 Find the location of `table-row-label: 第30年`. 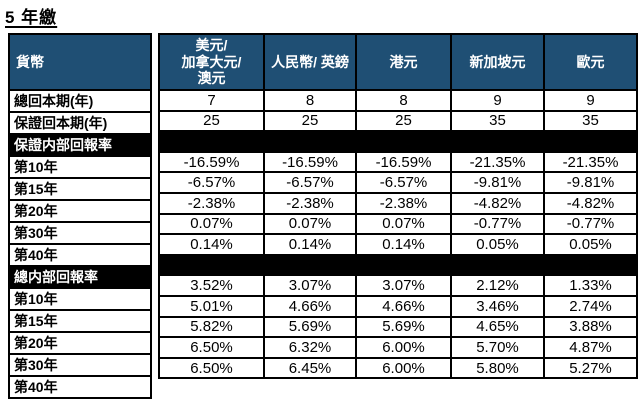

table-row-label: 第30年 is located at coordinates (80, 365).